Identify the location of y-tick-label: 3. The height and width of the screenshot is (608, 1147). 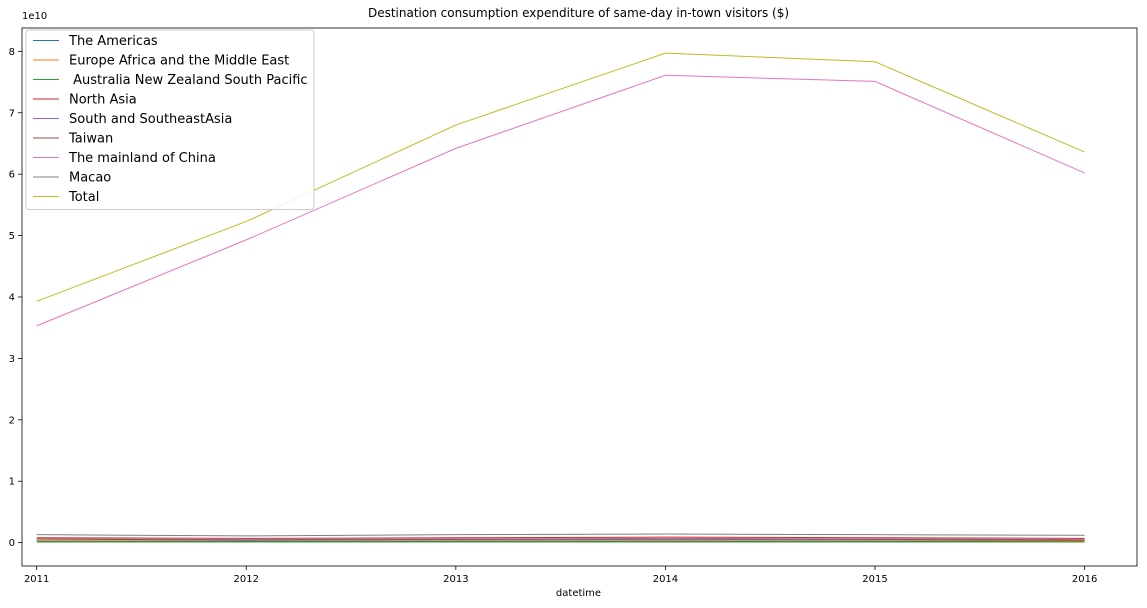
(12, 359).